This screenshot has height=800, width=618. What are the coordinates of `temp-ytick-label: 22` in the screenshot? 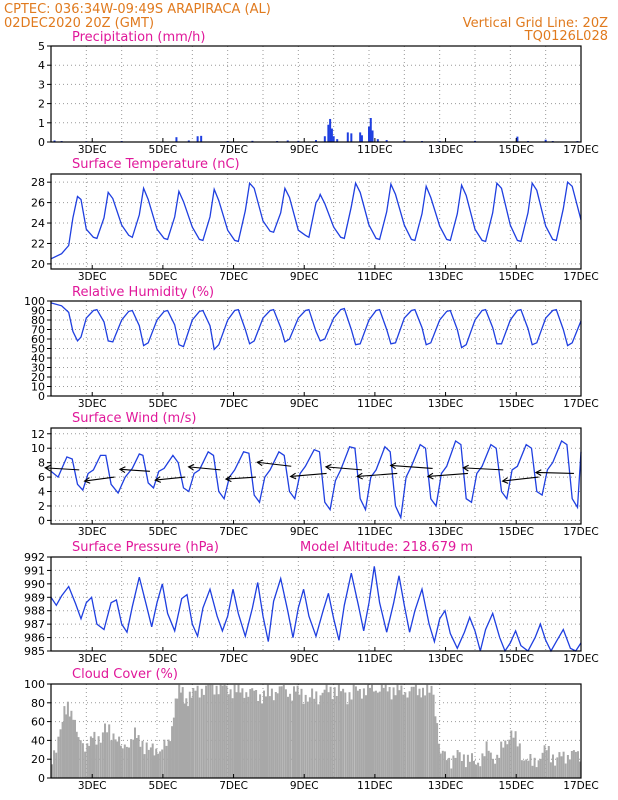 It's located at (38, 243).